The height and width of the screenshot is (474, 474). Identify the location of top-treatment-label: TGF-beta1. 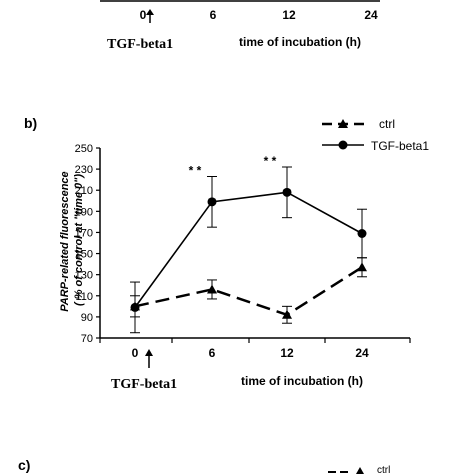
(140, 44).